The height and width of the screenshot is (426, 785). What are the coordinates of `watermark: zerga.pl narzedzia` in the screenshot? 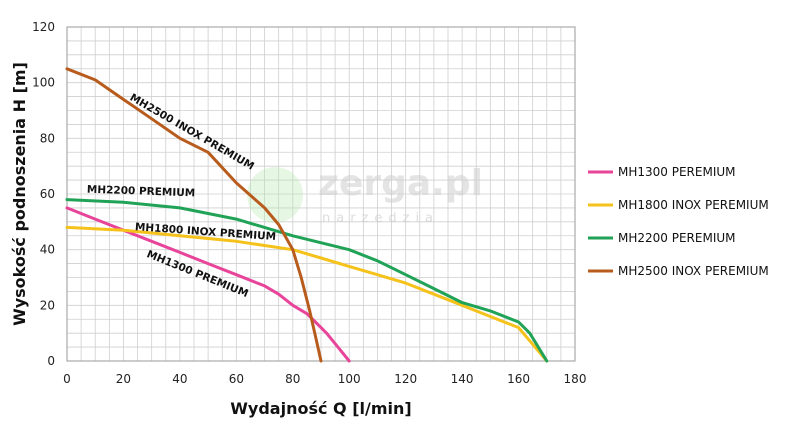 It's located at (365, 194).